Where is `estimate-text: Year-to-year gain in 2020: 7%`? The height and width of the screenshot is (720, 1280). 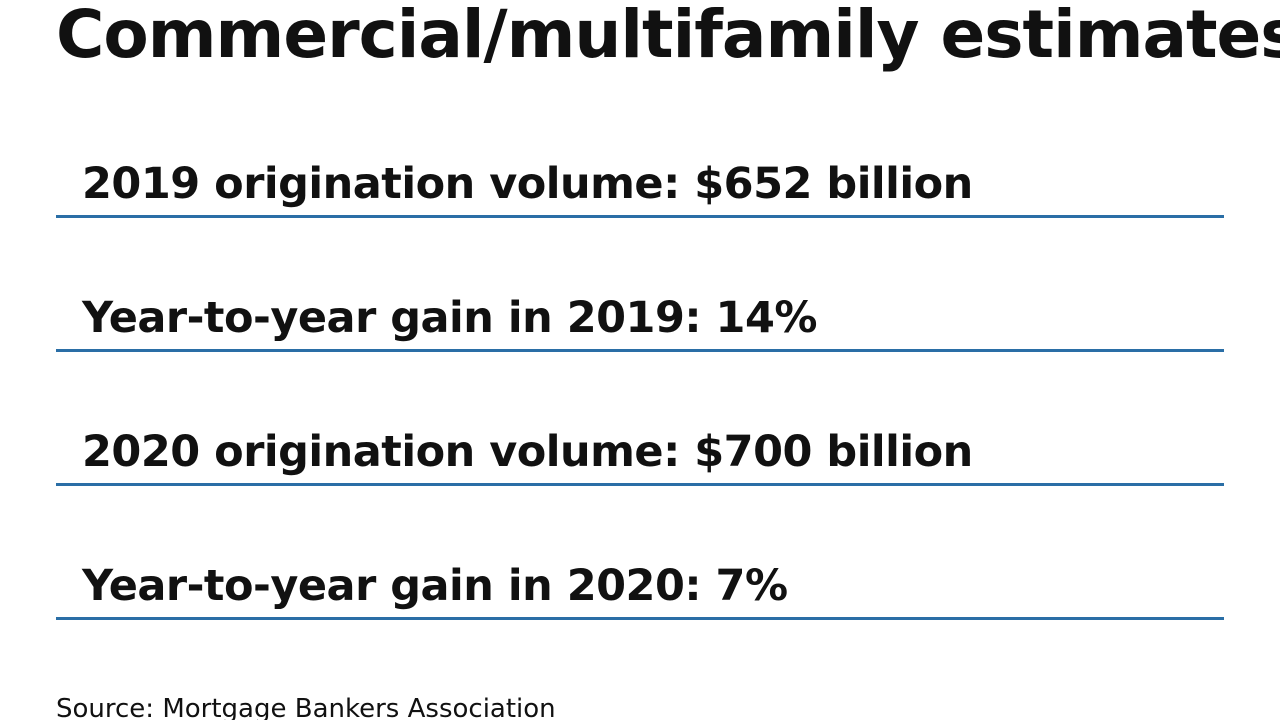 estimate-text: Year-to-year gain in 2020: 7% is located at coordinates (435, 586).